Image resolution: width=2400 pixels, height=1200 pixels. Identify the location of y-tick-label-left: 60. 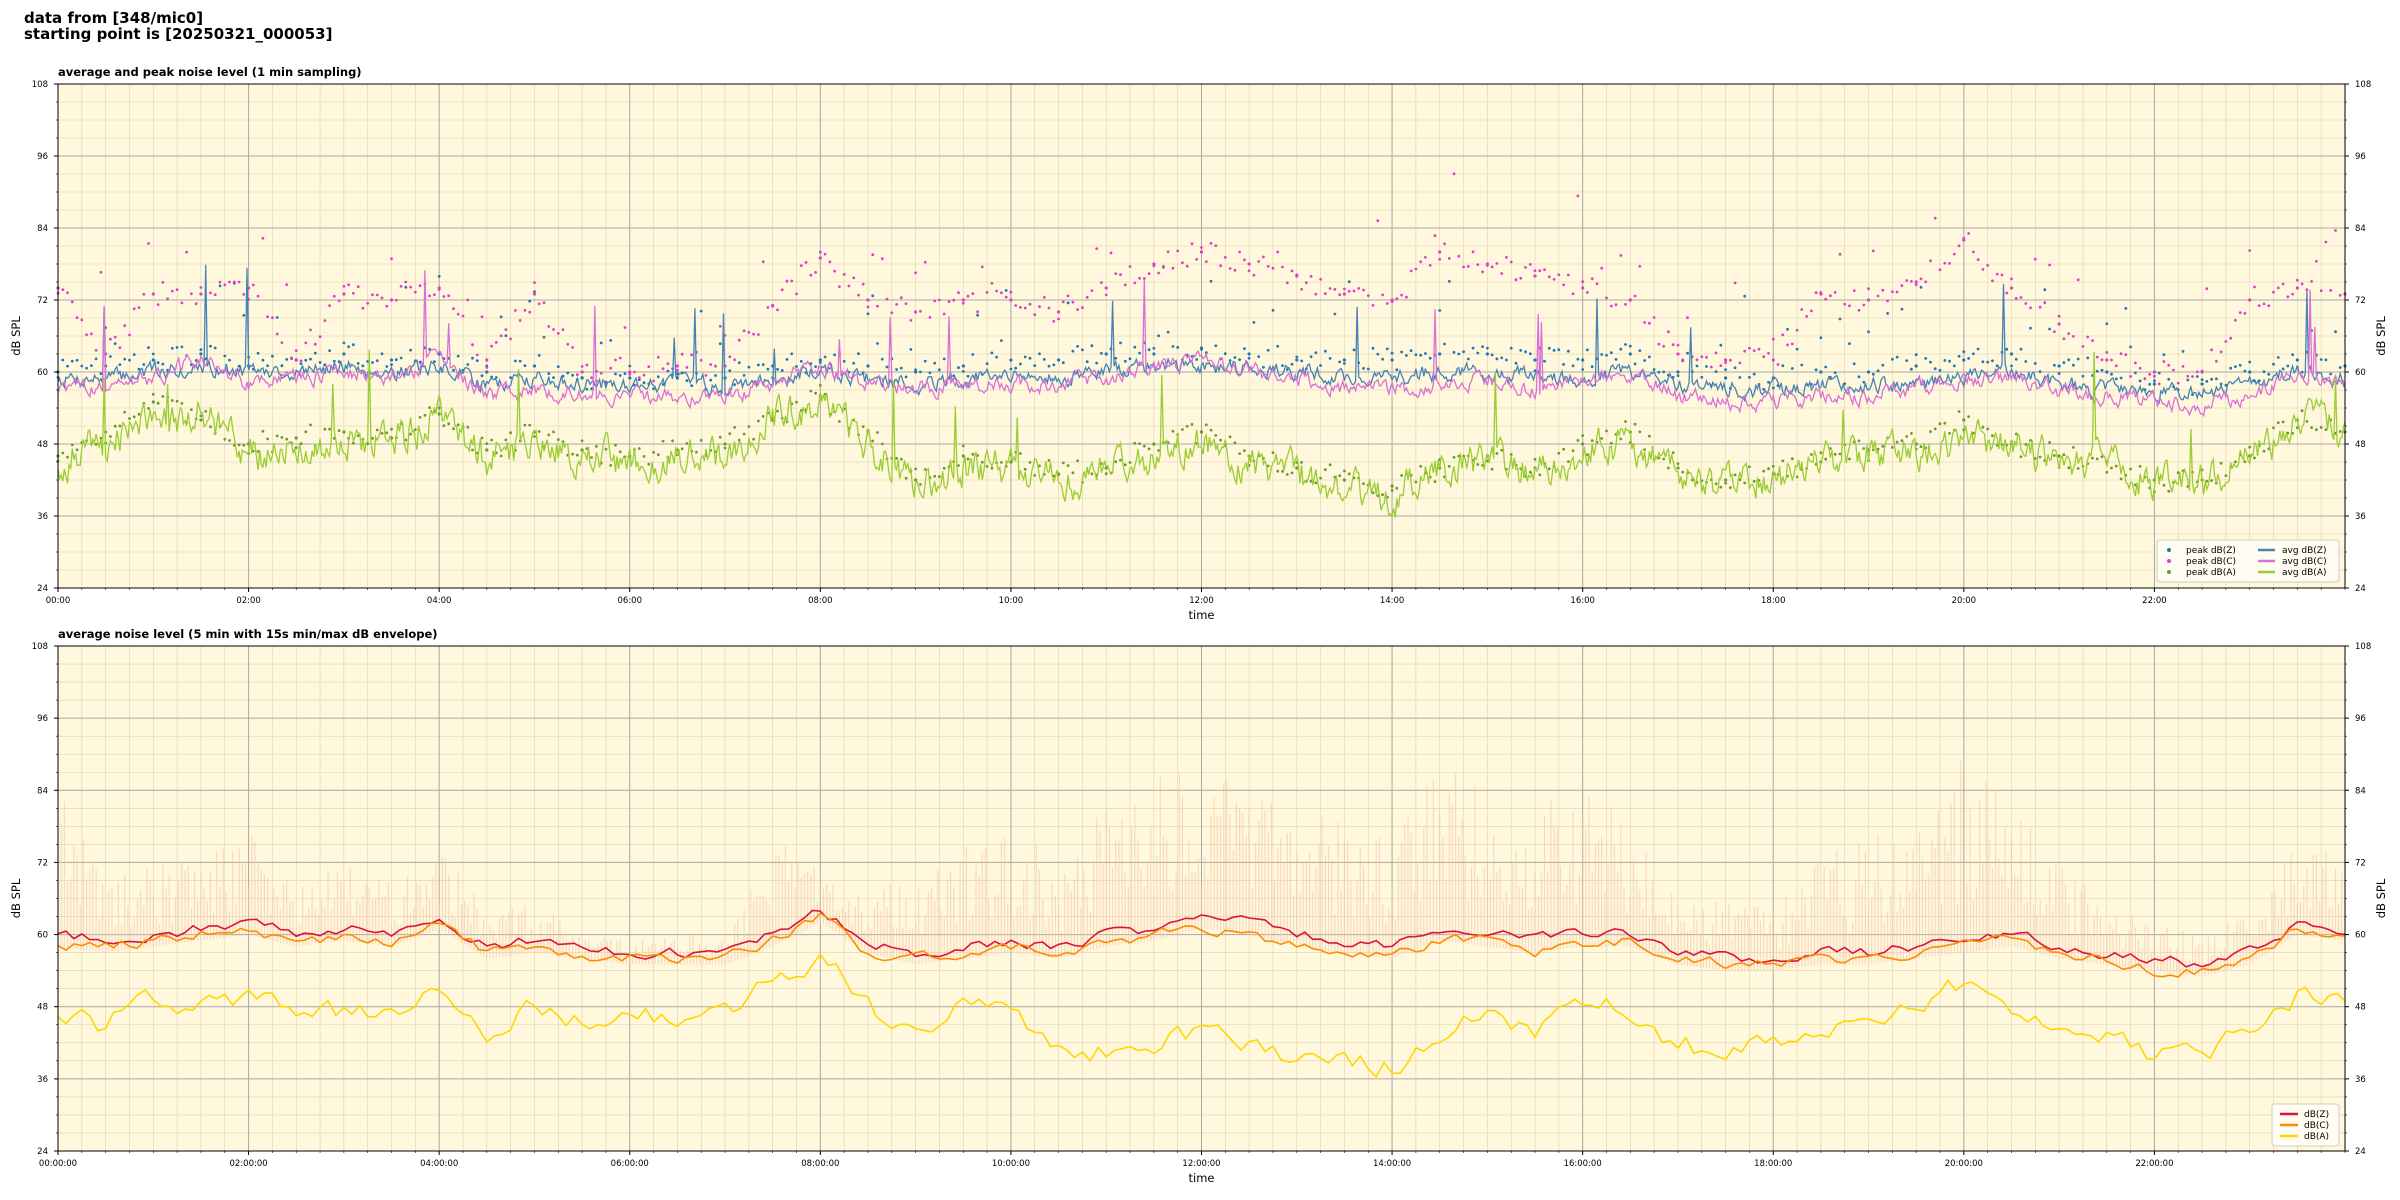
(42, 936).